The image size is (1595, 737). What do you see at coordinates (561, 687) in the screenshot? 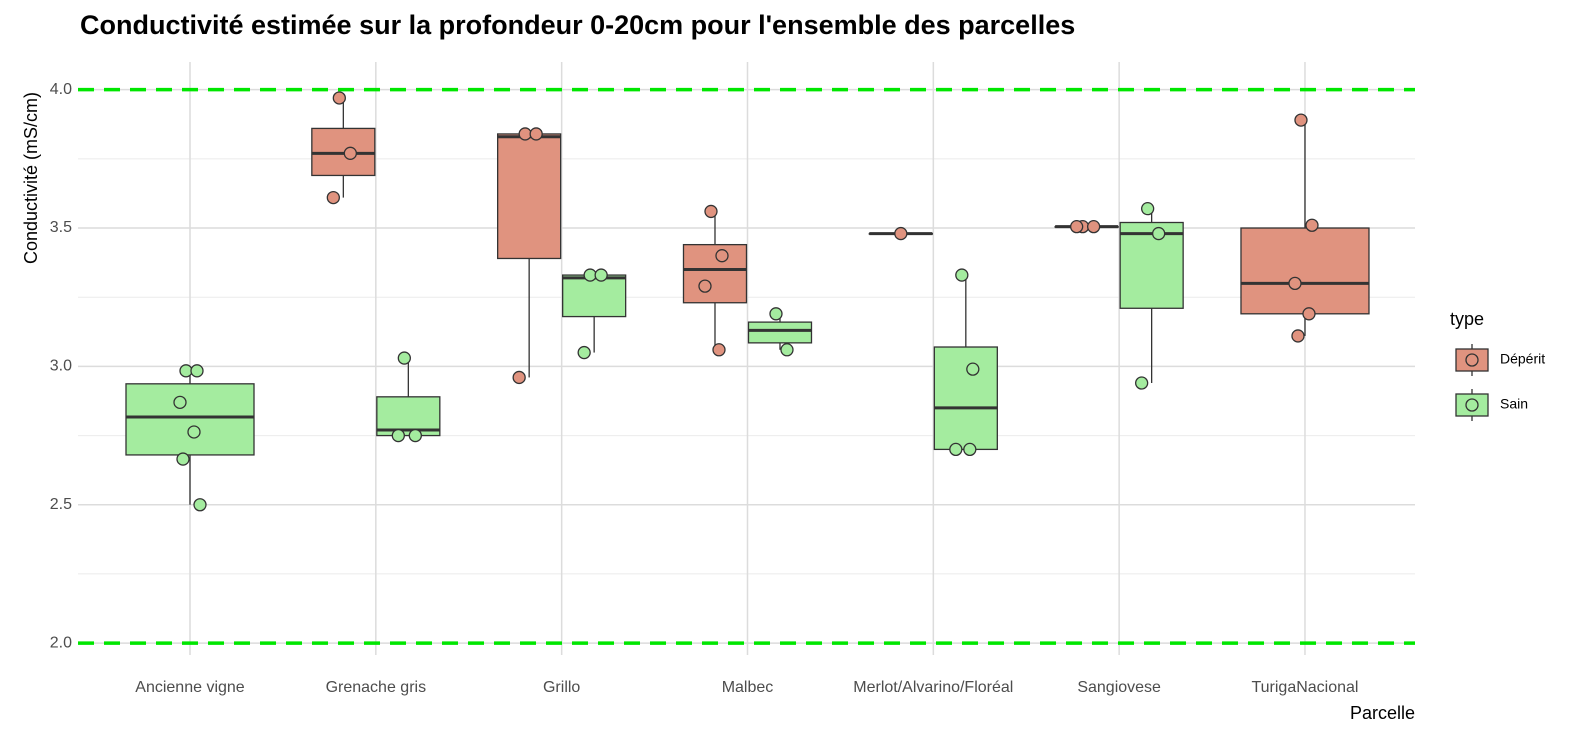
I see `x-tick-label: Grillo` at bounding box center [561, 687].